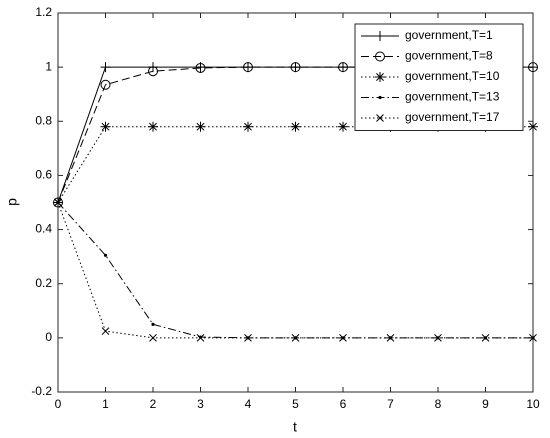 The image size is (550, 438). What do you see at coordinates (295, 427) in the screenshot?
I see `x-axis-label: t` at bounding box center [295, 427].